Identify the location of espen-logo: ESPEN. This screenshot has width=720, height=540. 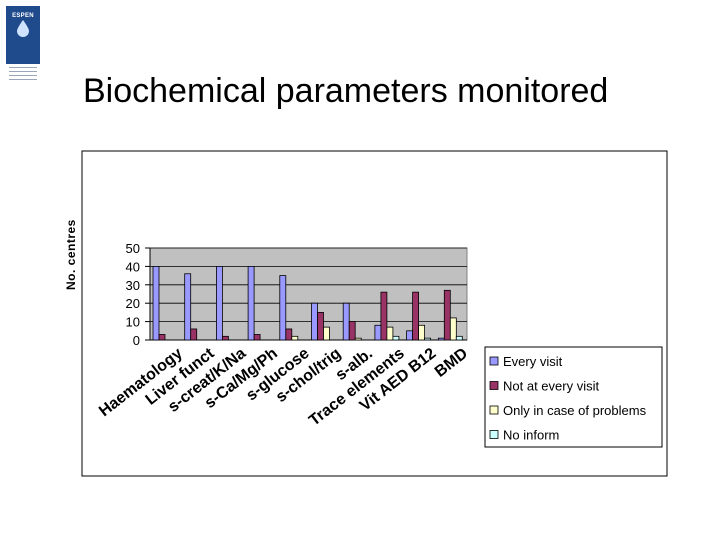
(23, 49).